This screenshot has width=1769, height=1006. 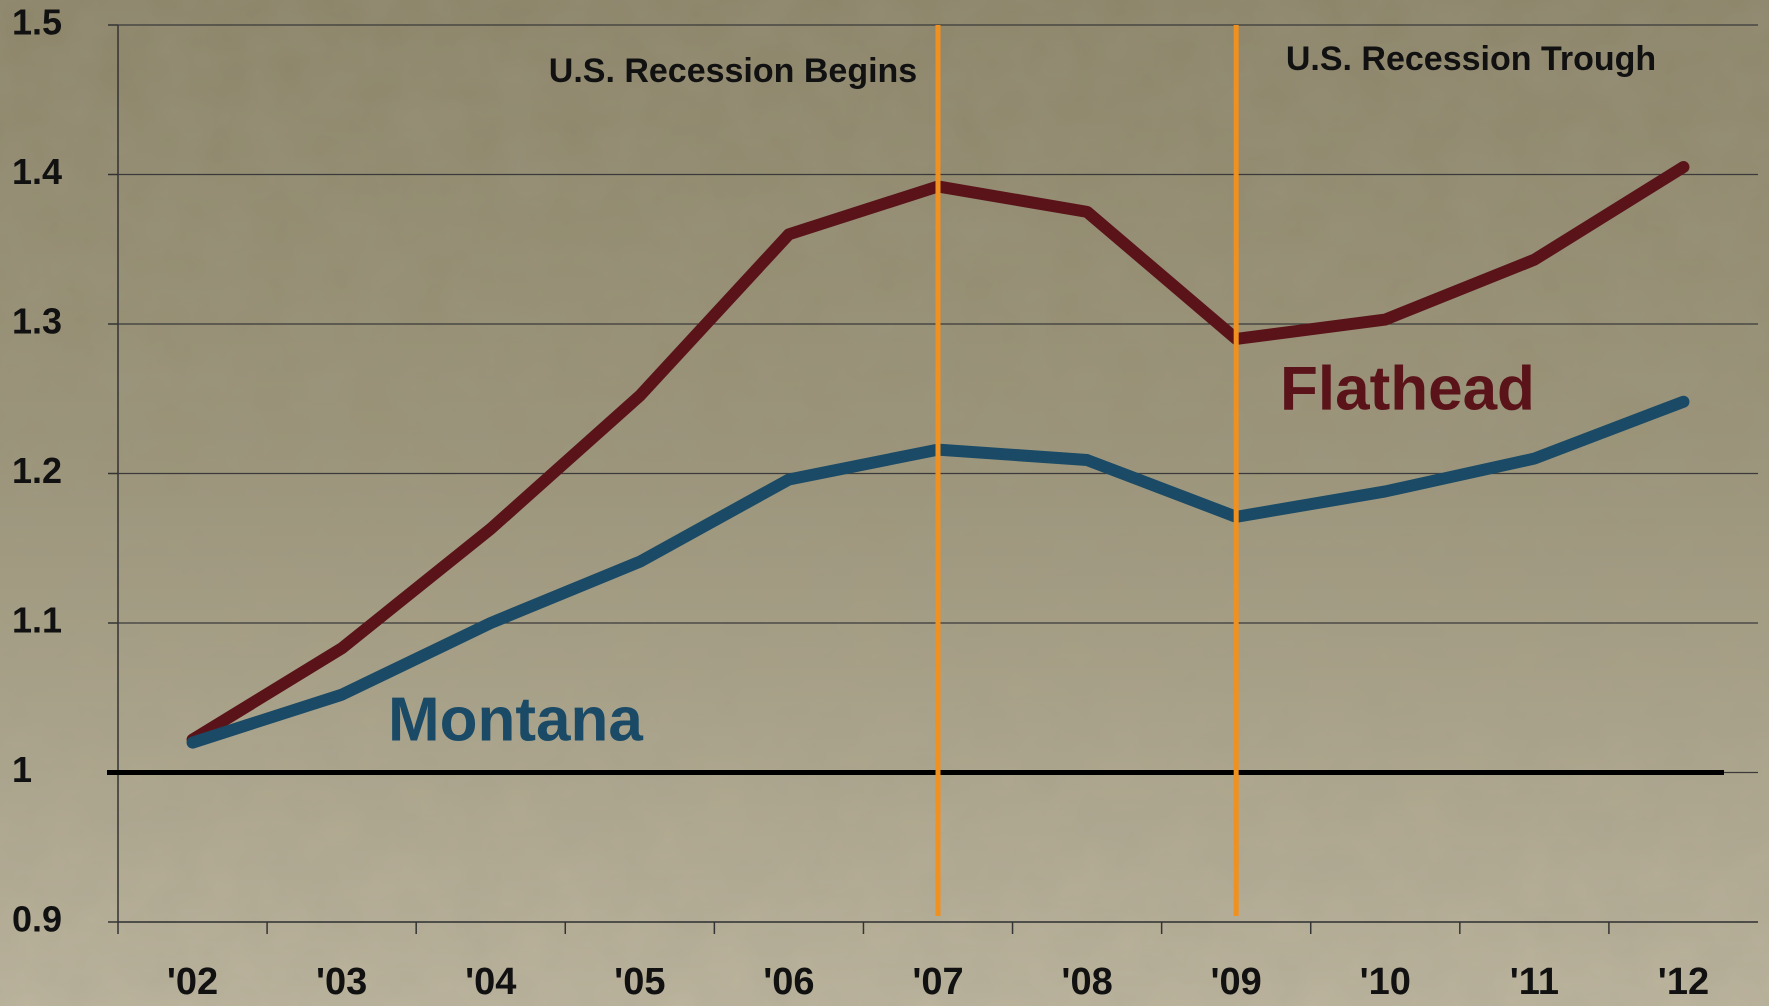 I want to click on x-tick-label: '06, so click(x=788, y=982).